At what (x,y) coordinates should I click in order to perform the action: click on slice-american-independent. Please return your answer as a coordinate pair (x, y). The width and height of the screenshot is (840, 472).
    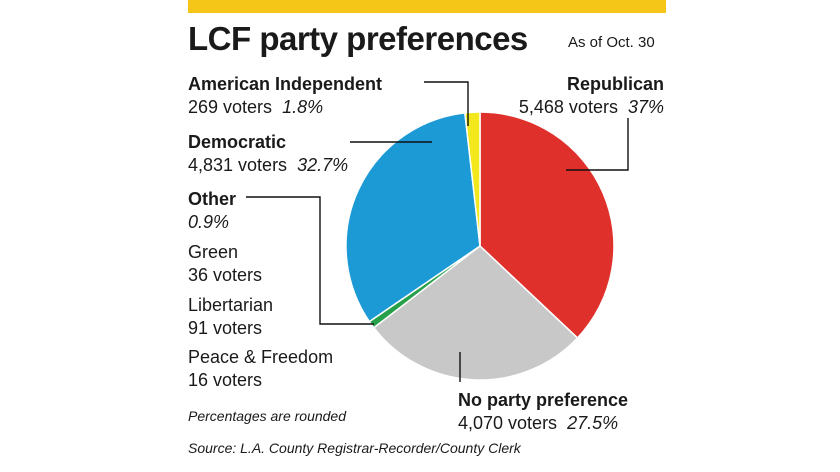
    Looking at the image, I should click on (472, 179).